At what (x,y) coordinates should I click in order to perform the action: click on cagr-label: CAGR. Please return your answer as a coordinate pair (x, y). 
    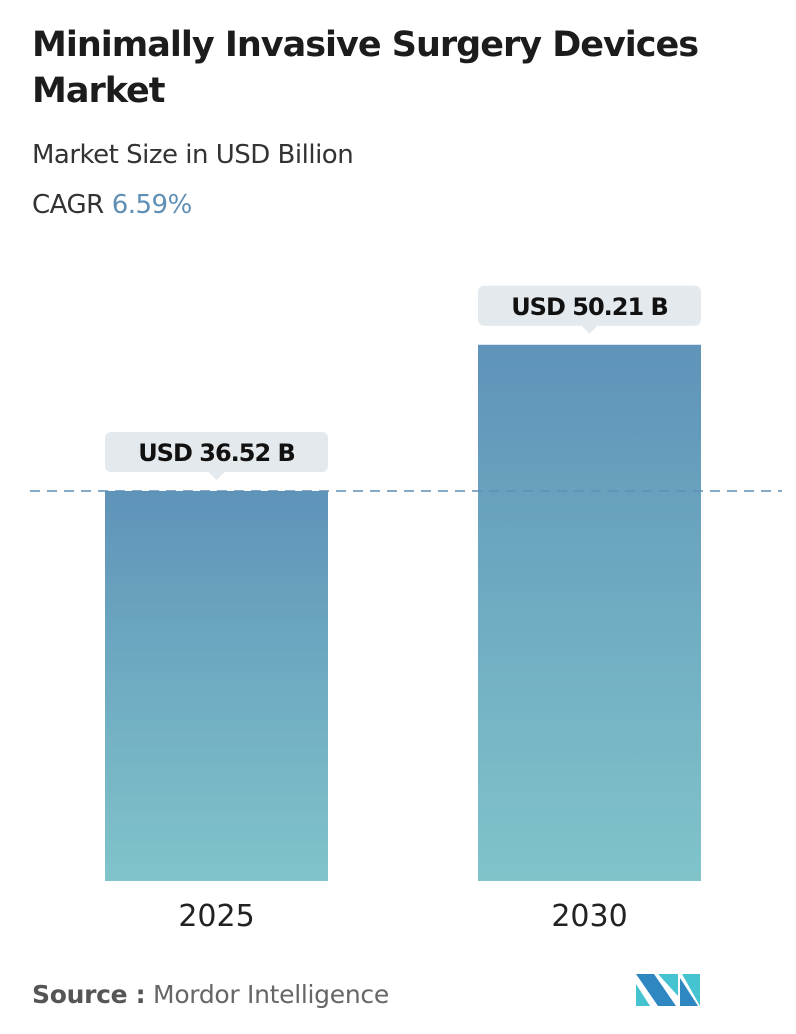
    Looking at the image, I should click on (68, 205).